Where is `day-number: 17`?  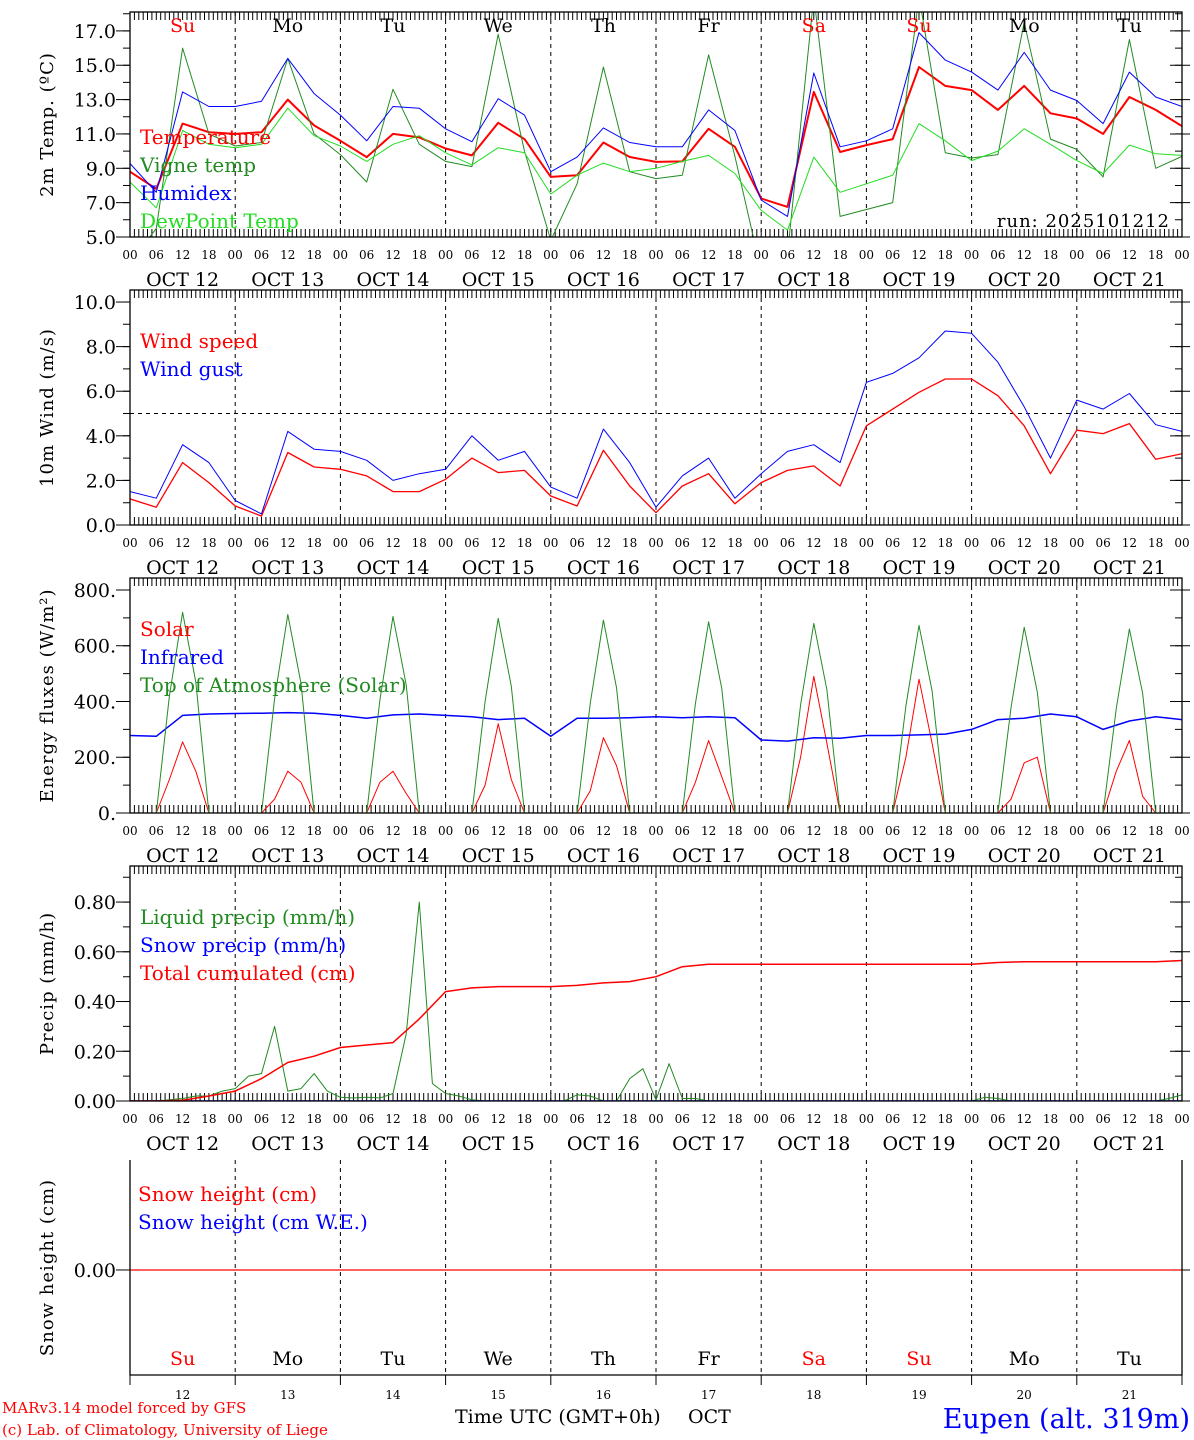
day-number: 17 is located at coordinates (708, 1395).